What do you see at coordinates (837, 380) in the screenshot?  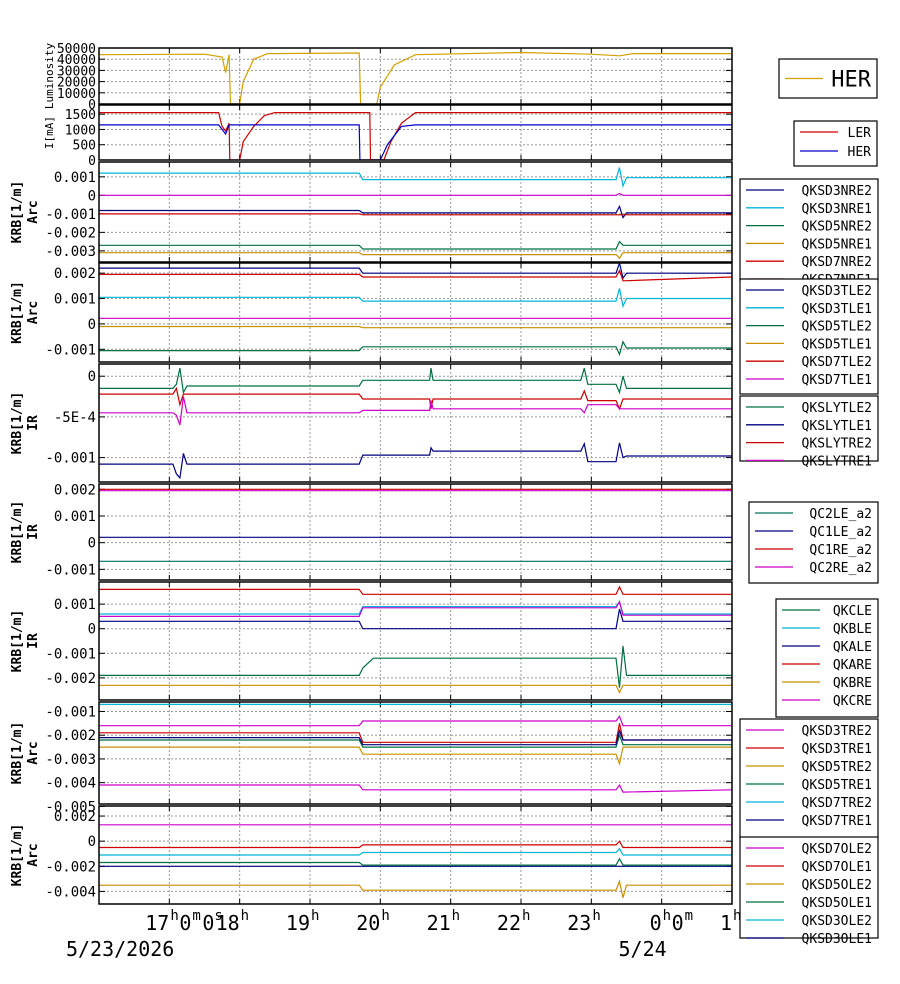 I see `legend-label: QKSD7TLE1` at bounding box center [837, 380].